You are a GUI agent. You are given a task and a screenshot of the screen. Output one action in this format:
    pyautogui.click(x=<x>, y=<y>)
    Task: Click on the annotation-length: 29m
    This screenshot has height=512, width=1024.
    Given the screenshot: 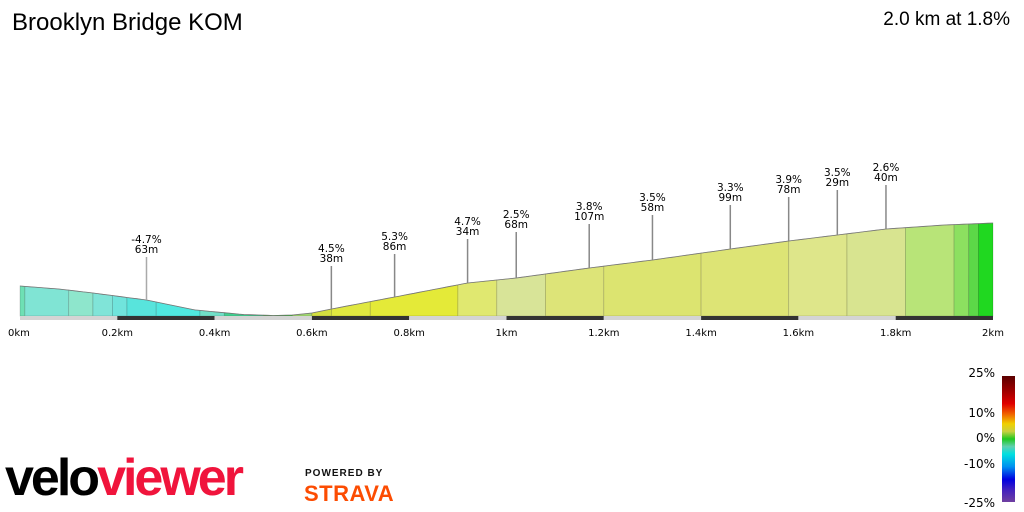 What is the action you would take?
    pyautogui.click(x=838, y=183)
    